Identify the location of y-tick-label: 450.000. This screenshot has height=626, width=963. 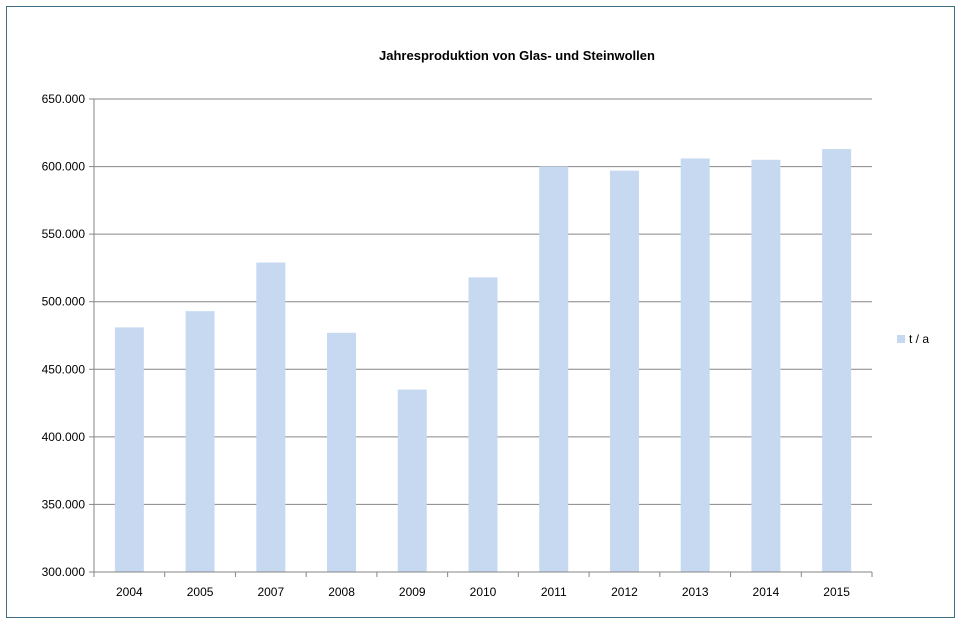
(64, 369).